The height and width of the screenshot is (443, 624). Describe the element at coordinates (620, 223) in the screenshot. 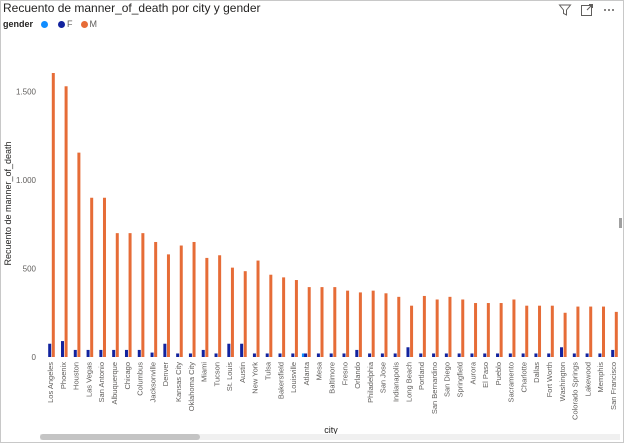

I see `vertical-scroll-indicator` at that location.